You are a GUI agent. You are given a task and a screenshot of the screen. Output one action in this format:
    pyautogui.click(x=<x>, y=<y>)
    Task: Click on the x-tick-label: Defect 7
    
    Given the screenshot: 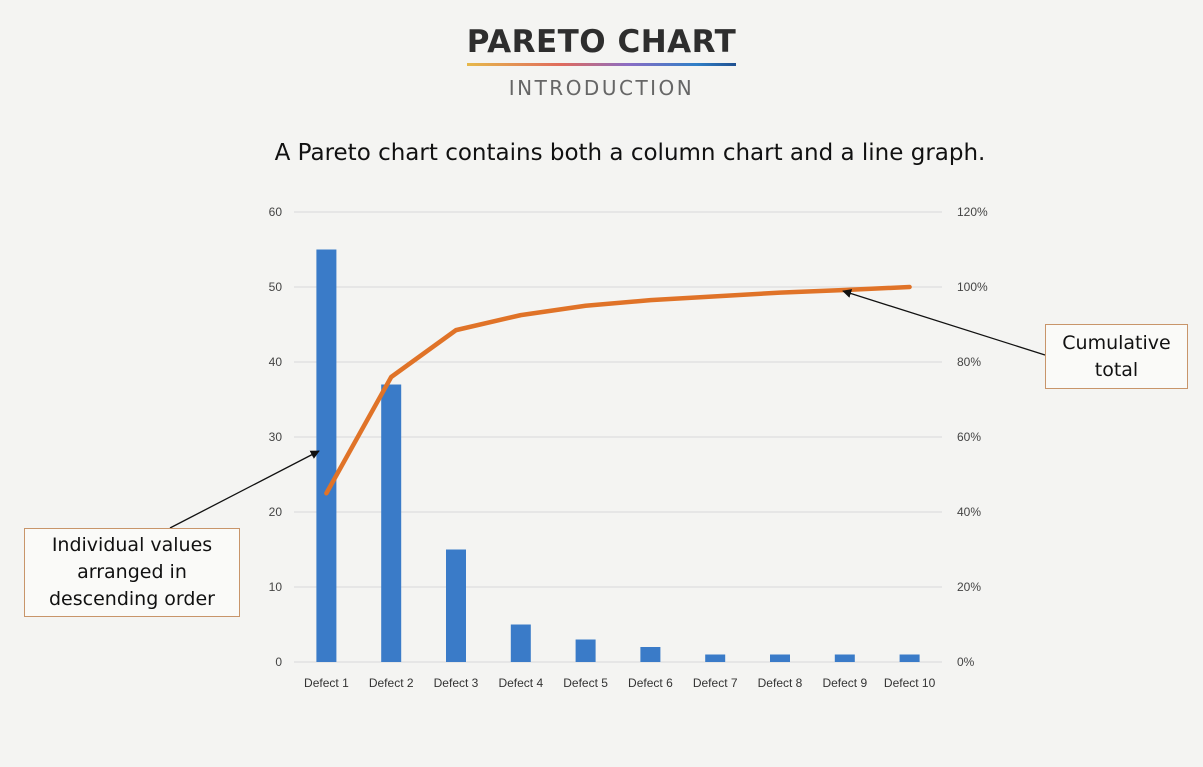 What is the action you would take?
    pyautogui.click(x=715, y=683)
    